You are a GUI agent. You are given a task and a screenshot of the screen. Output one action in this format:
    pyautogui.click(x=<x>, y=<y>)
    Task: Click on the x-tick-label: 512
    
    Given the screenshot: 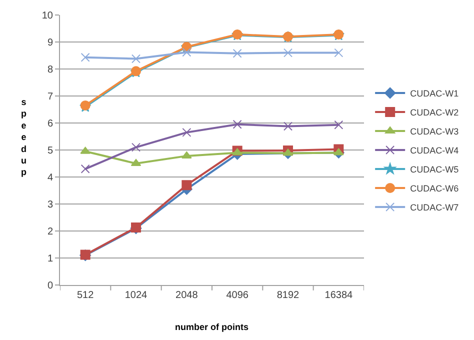 What is the action you would take?
    pyautogui.click(x=85, y=295)
    